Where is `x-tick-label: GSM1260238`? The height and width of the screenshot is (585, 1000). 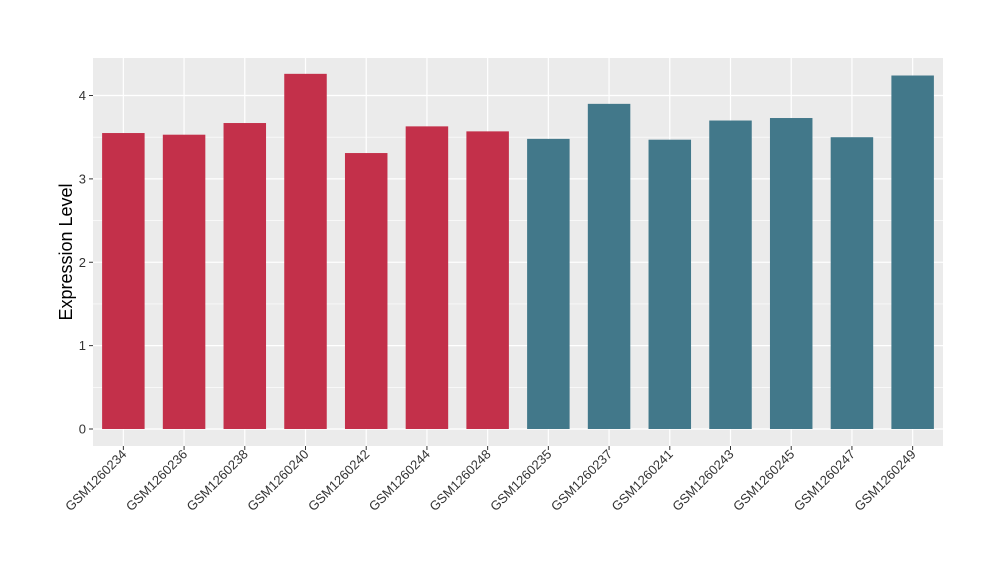 x-tick-label: GSM1260238 is located at coordinates (217, 480).